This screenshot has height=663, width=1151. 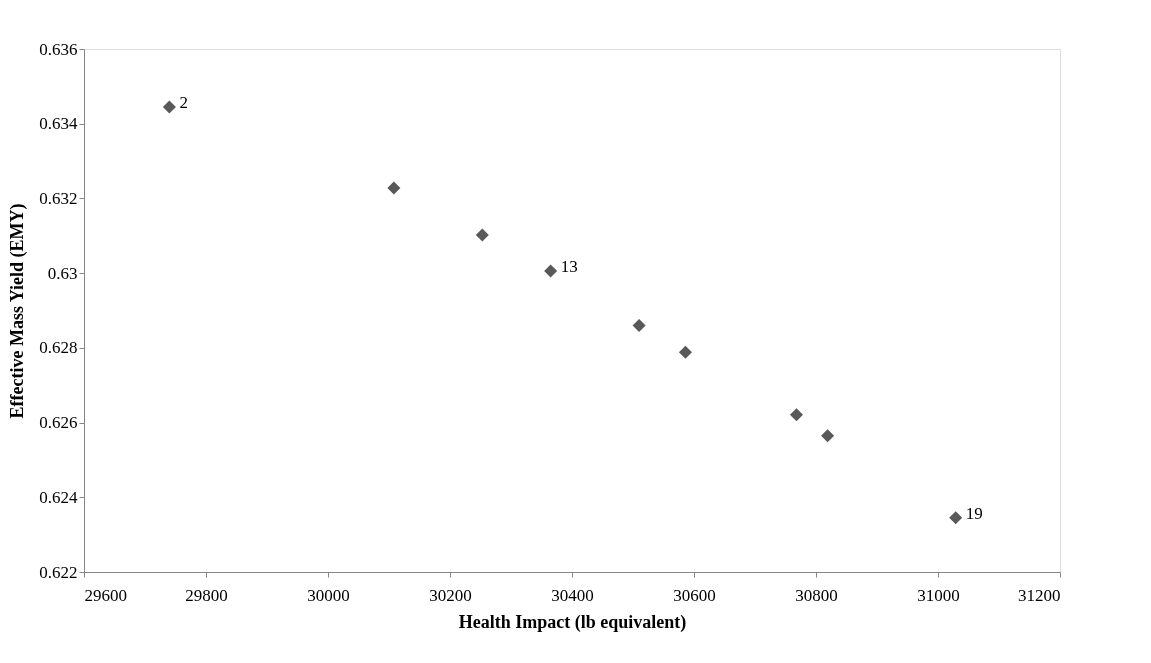 What do you see at coordinates (58, 124) in the screenshot?
I see `y-tick-label: 0.634` at bounding box center [58, 124].